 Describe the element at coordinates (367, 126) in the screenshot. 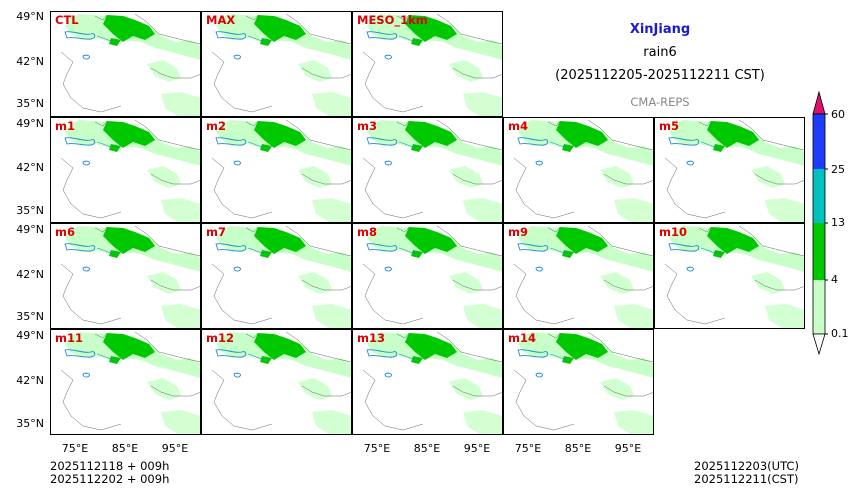

I see `panel-label: m3` at that location.